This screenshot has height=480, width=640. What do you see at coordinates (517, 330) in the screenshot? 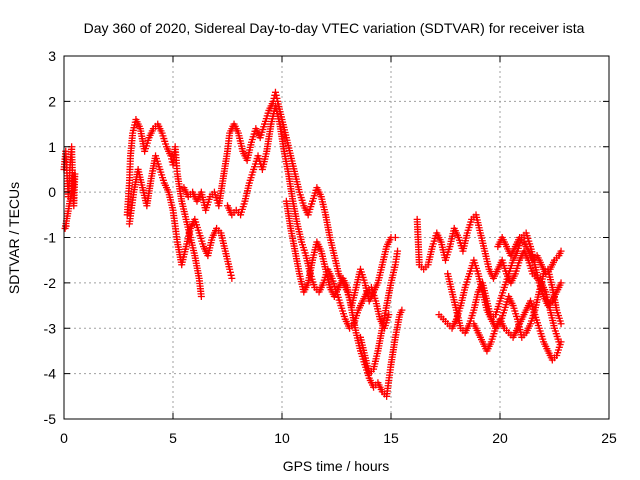
I see `series-arc-k` at bounding box center [517, 330].